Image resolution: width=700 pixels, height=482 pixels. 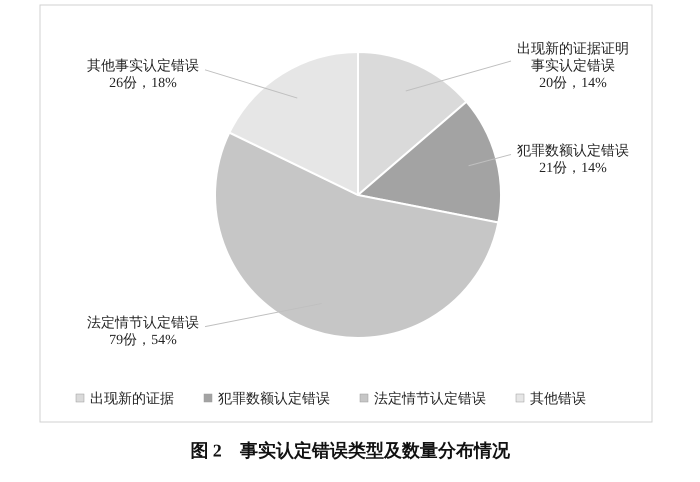 I want to click on text: 图 2 事实认定错误类型及数量分布情况, so click(x=350, y=450).